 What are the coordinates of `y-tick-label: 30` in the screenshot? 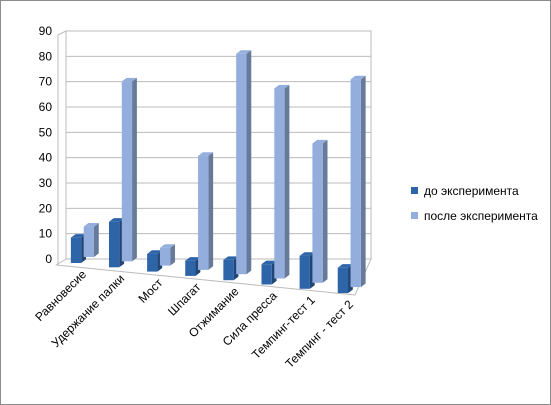 It's located at (46, 183).